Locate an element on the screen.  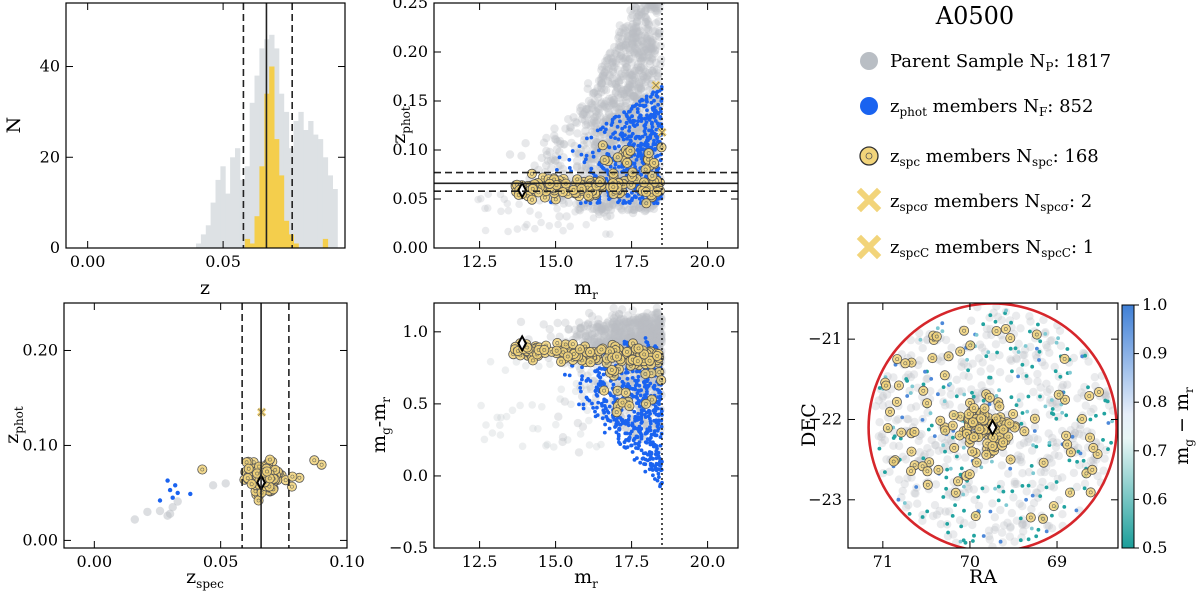
zphot-zspec-lines is located at coordinates (265, 425).